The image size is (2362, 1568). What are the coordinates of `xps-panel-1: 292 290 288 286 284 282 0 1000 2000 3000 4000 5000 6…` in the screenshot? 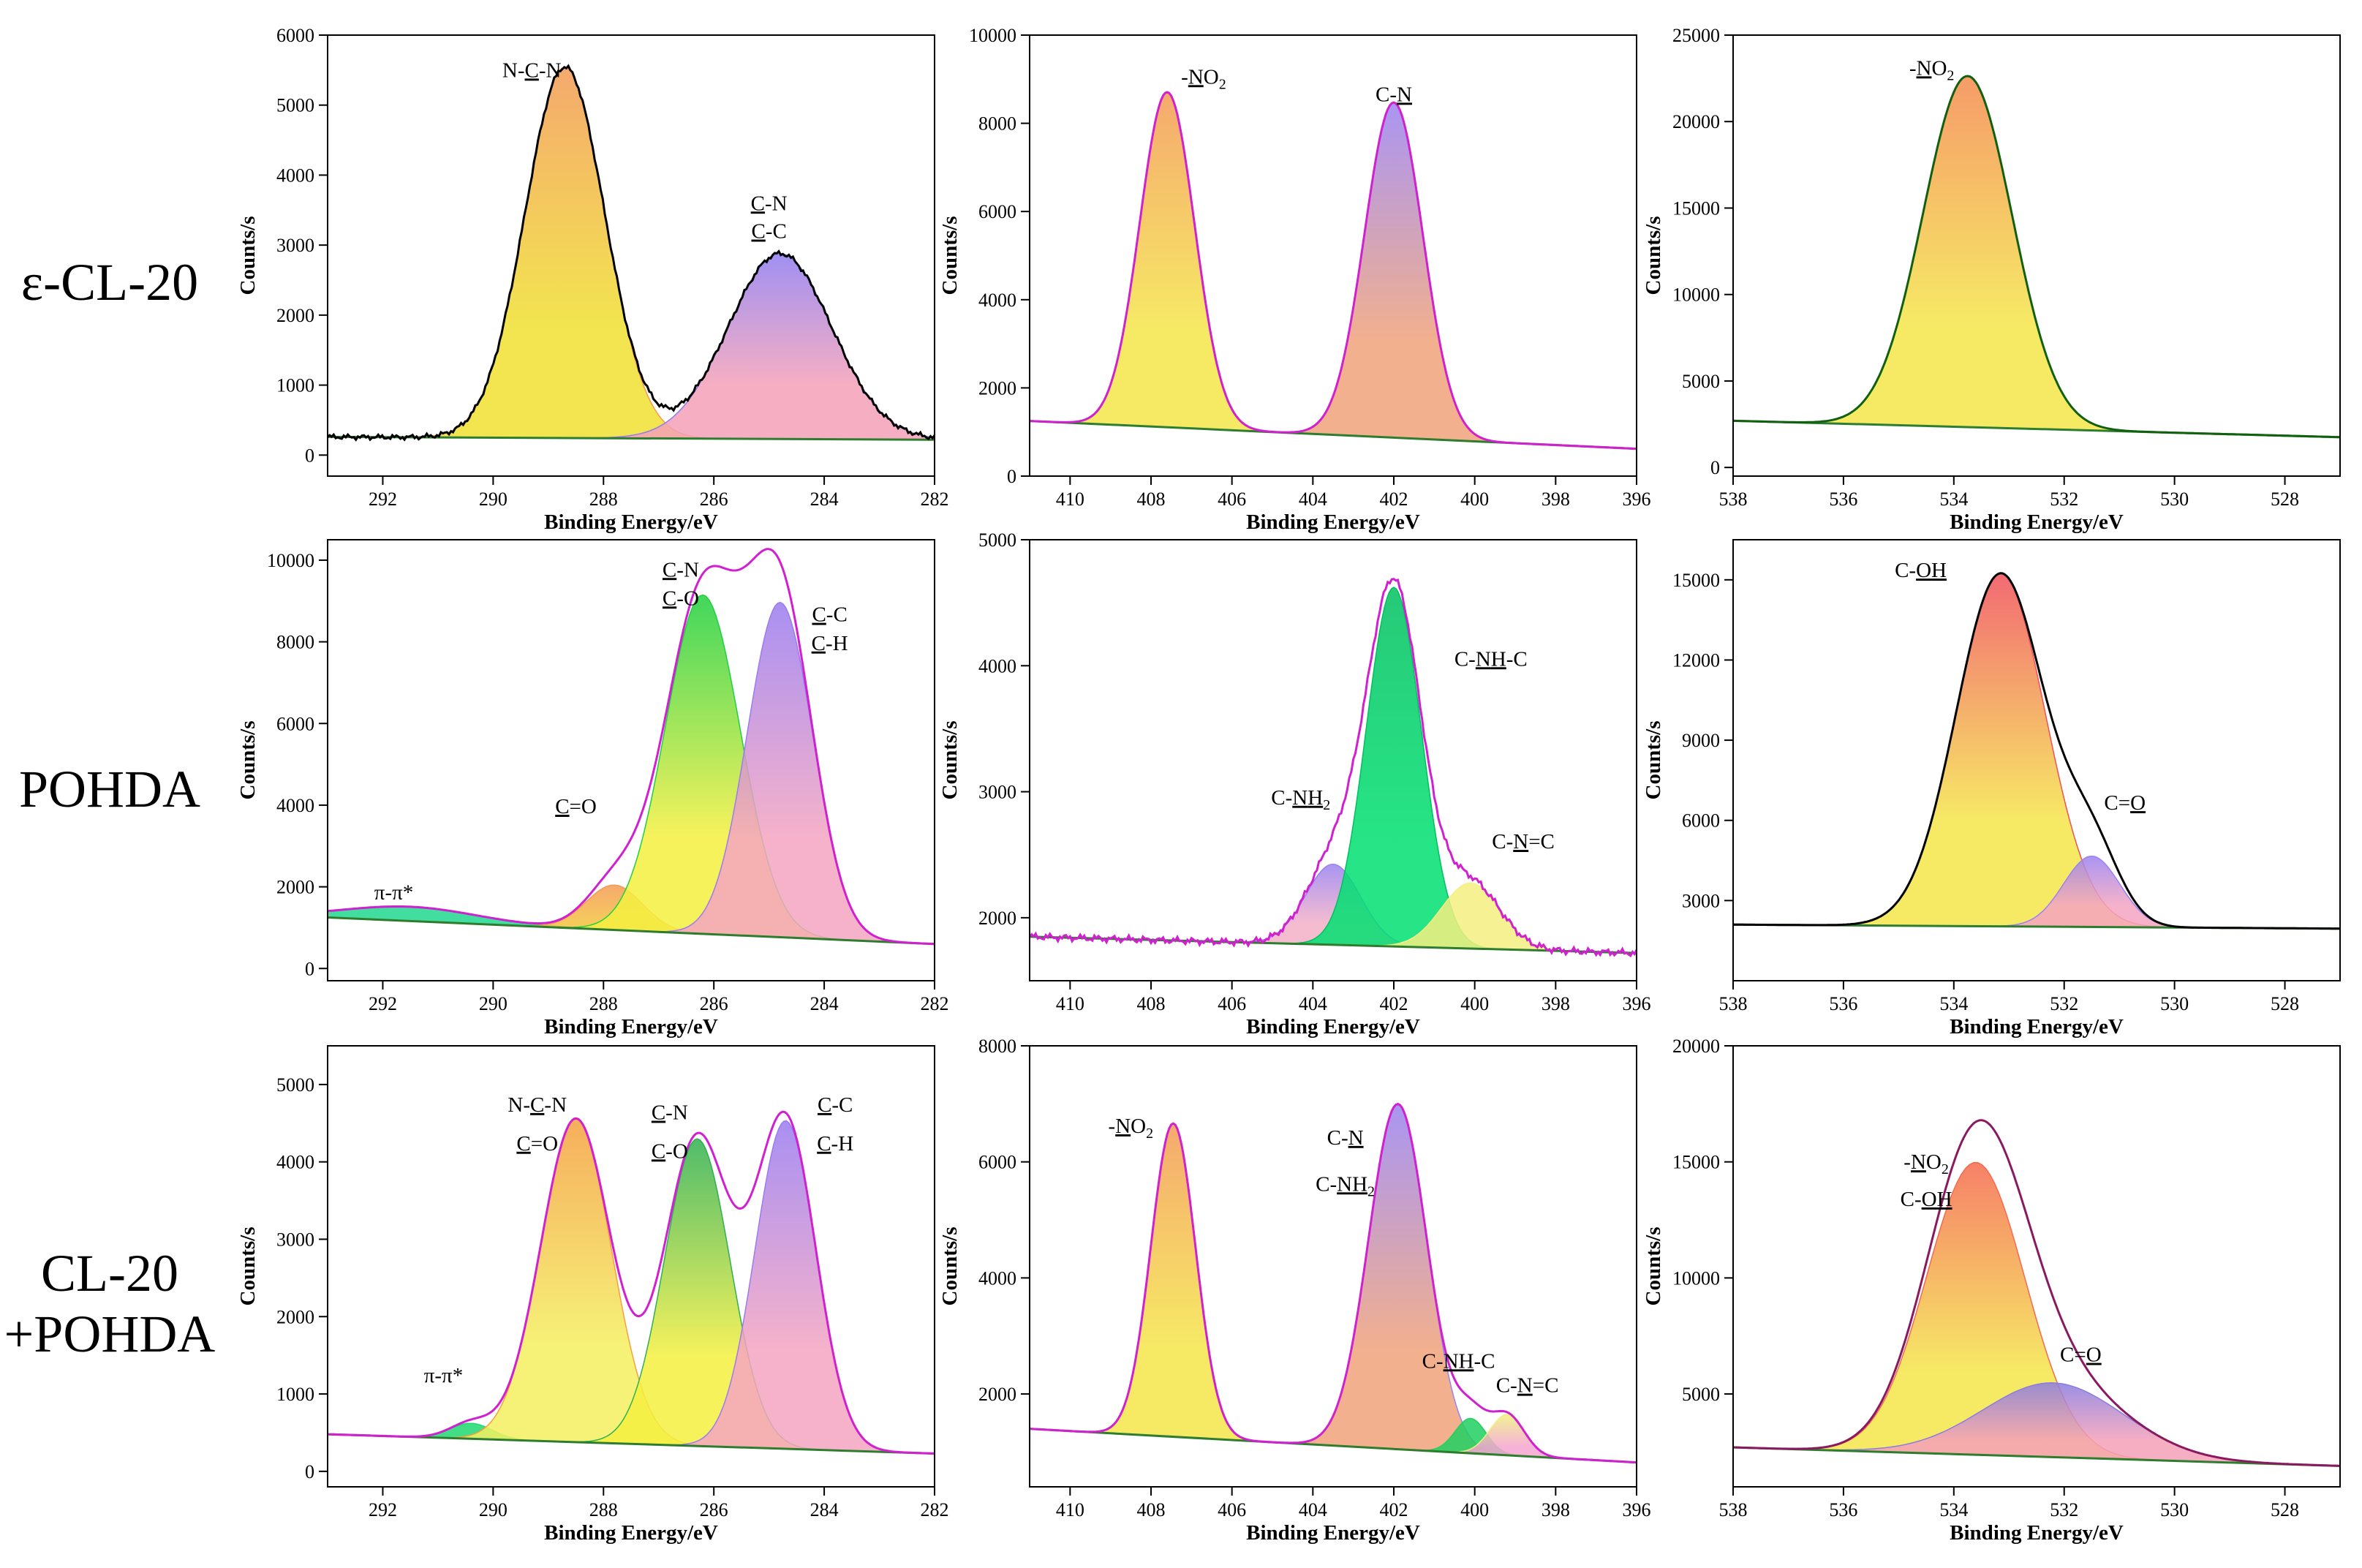 It's located at (592, 279).